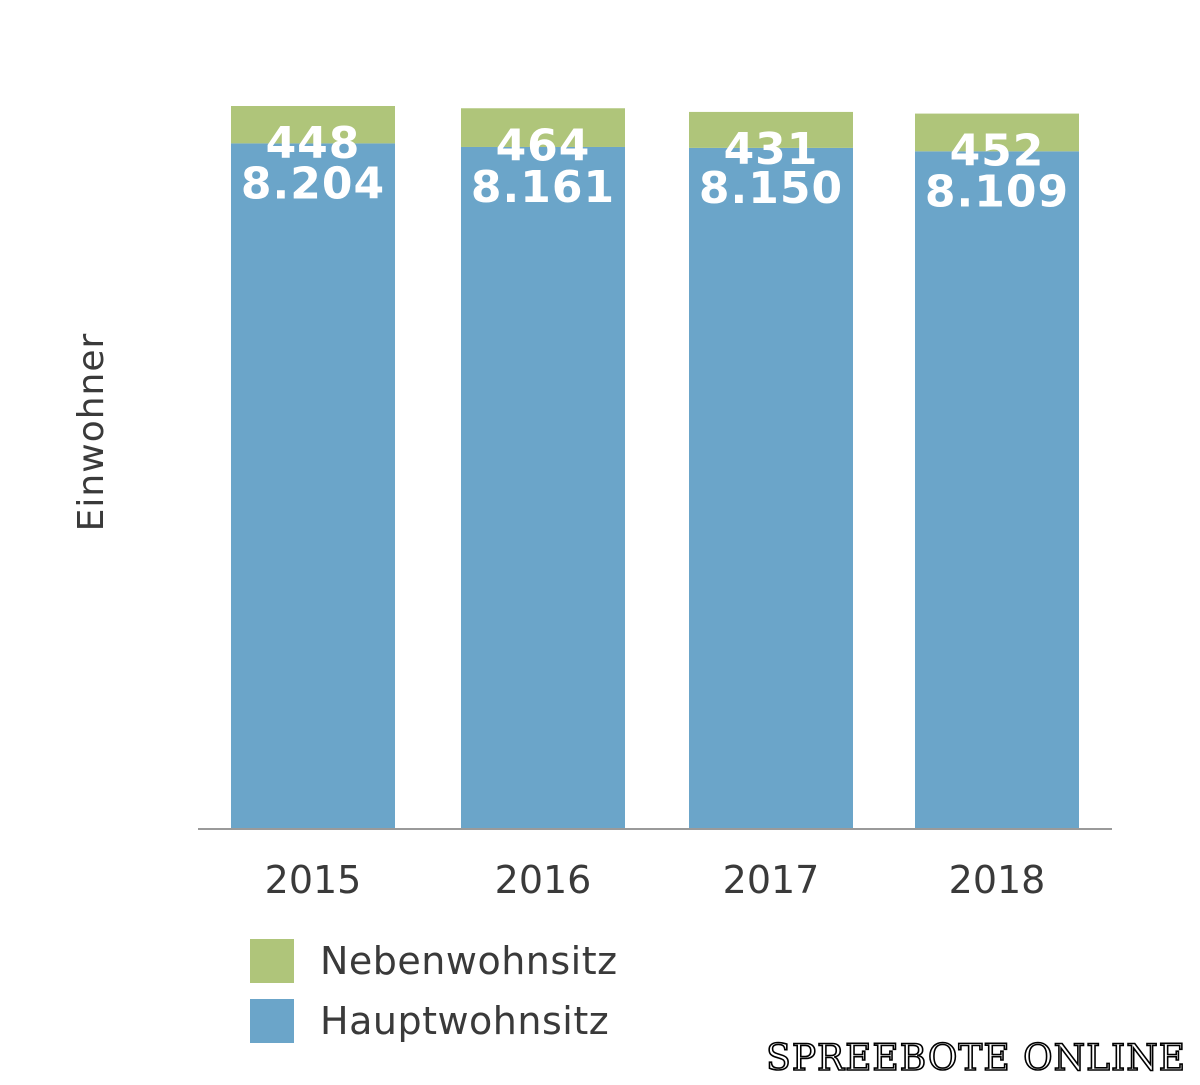  I want to click on legend-swatch-nebenwohnsitz, so click(272, 961).